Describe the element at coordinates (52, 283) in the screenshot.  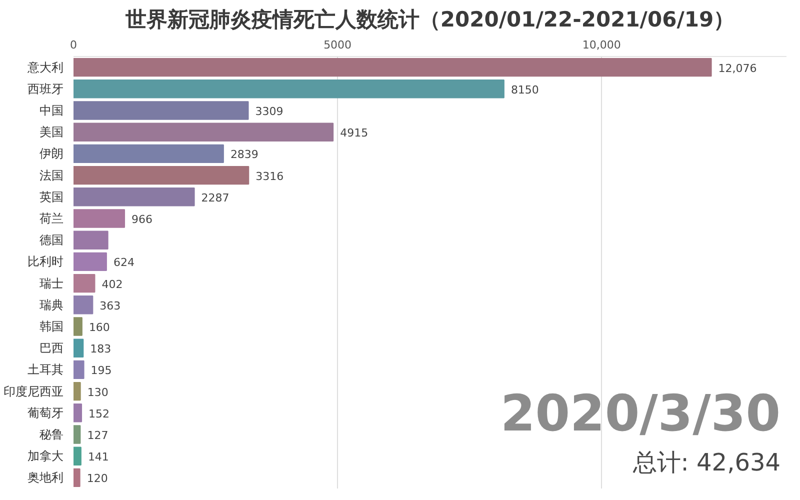
I see `y-tick-label: 瑞士` at that location.